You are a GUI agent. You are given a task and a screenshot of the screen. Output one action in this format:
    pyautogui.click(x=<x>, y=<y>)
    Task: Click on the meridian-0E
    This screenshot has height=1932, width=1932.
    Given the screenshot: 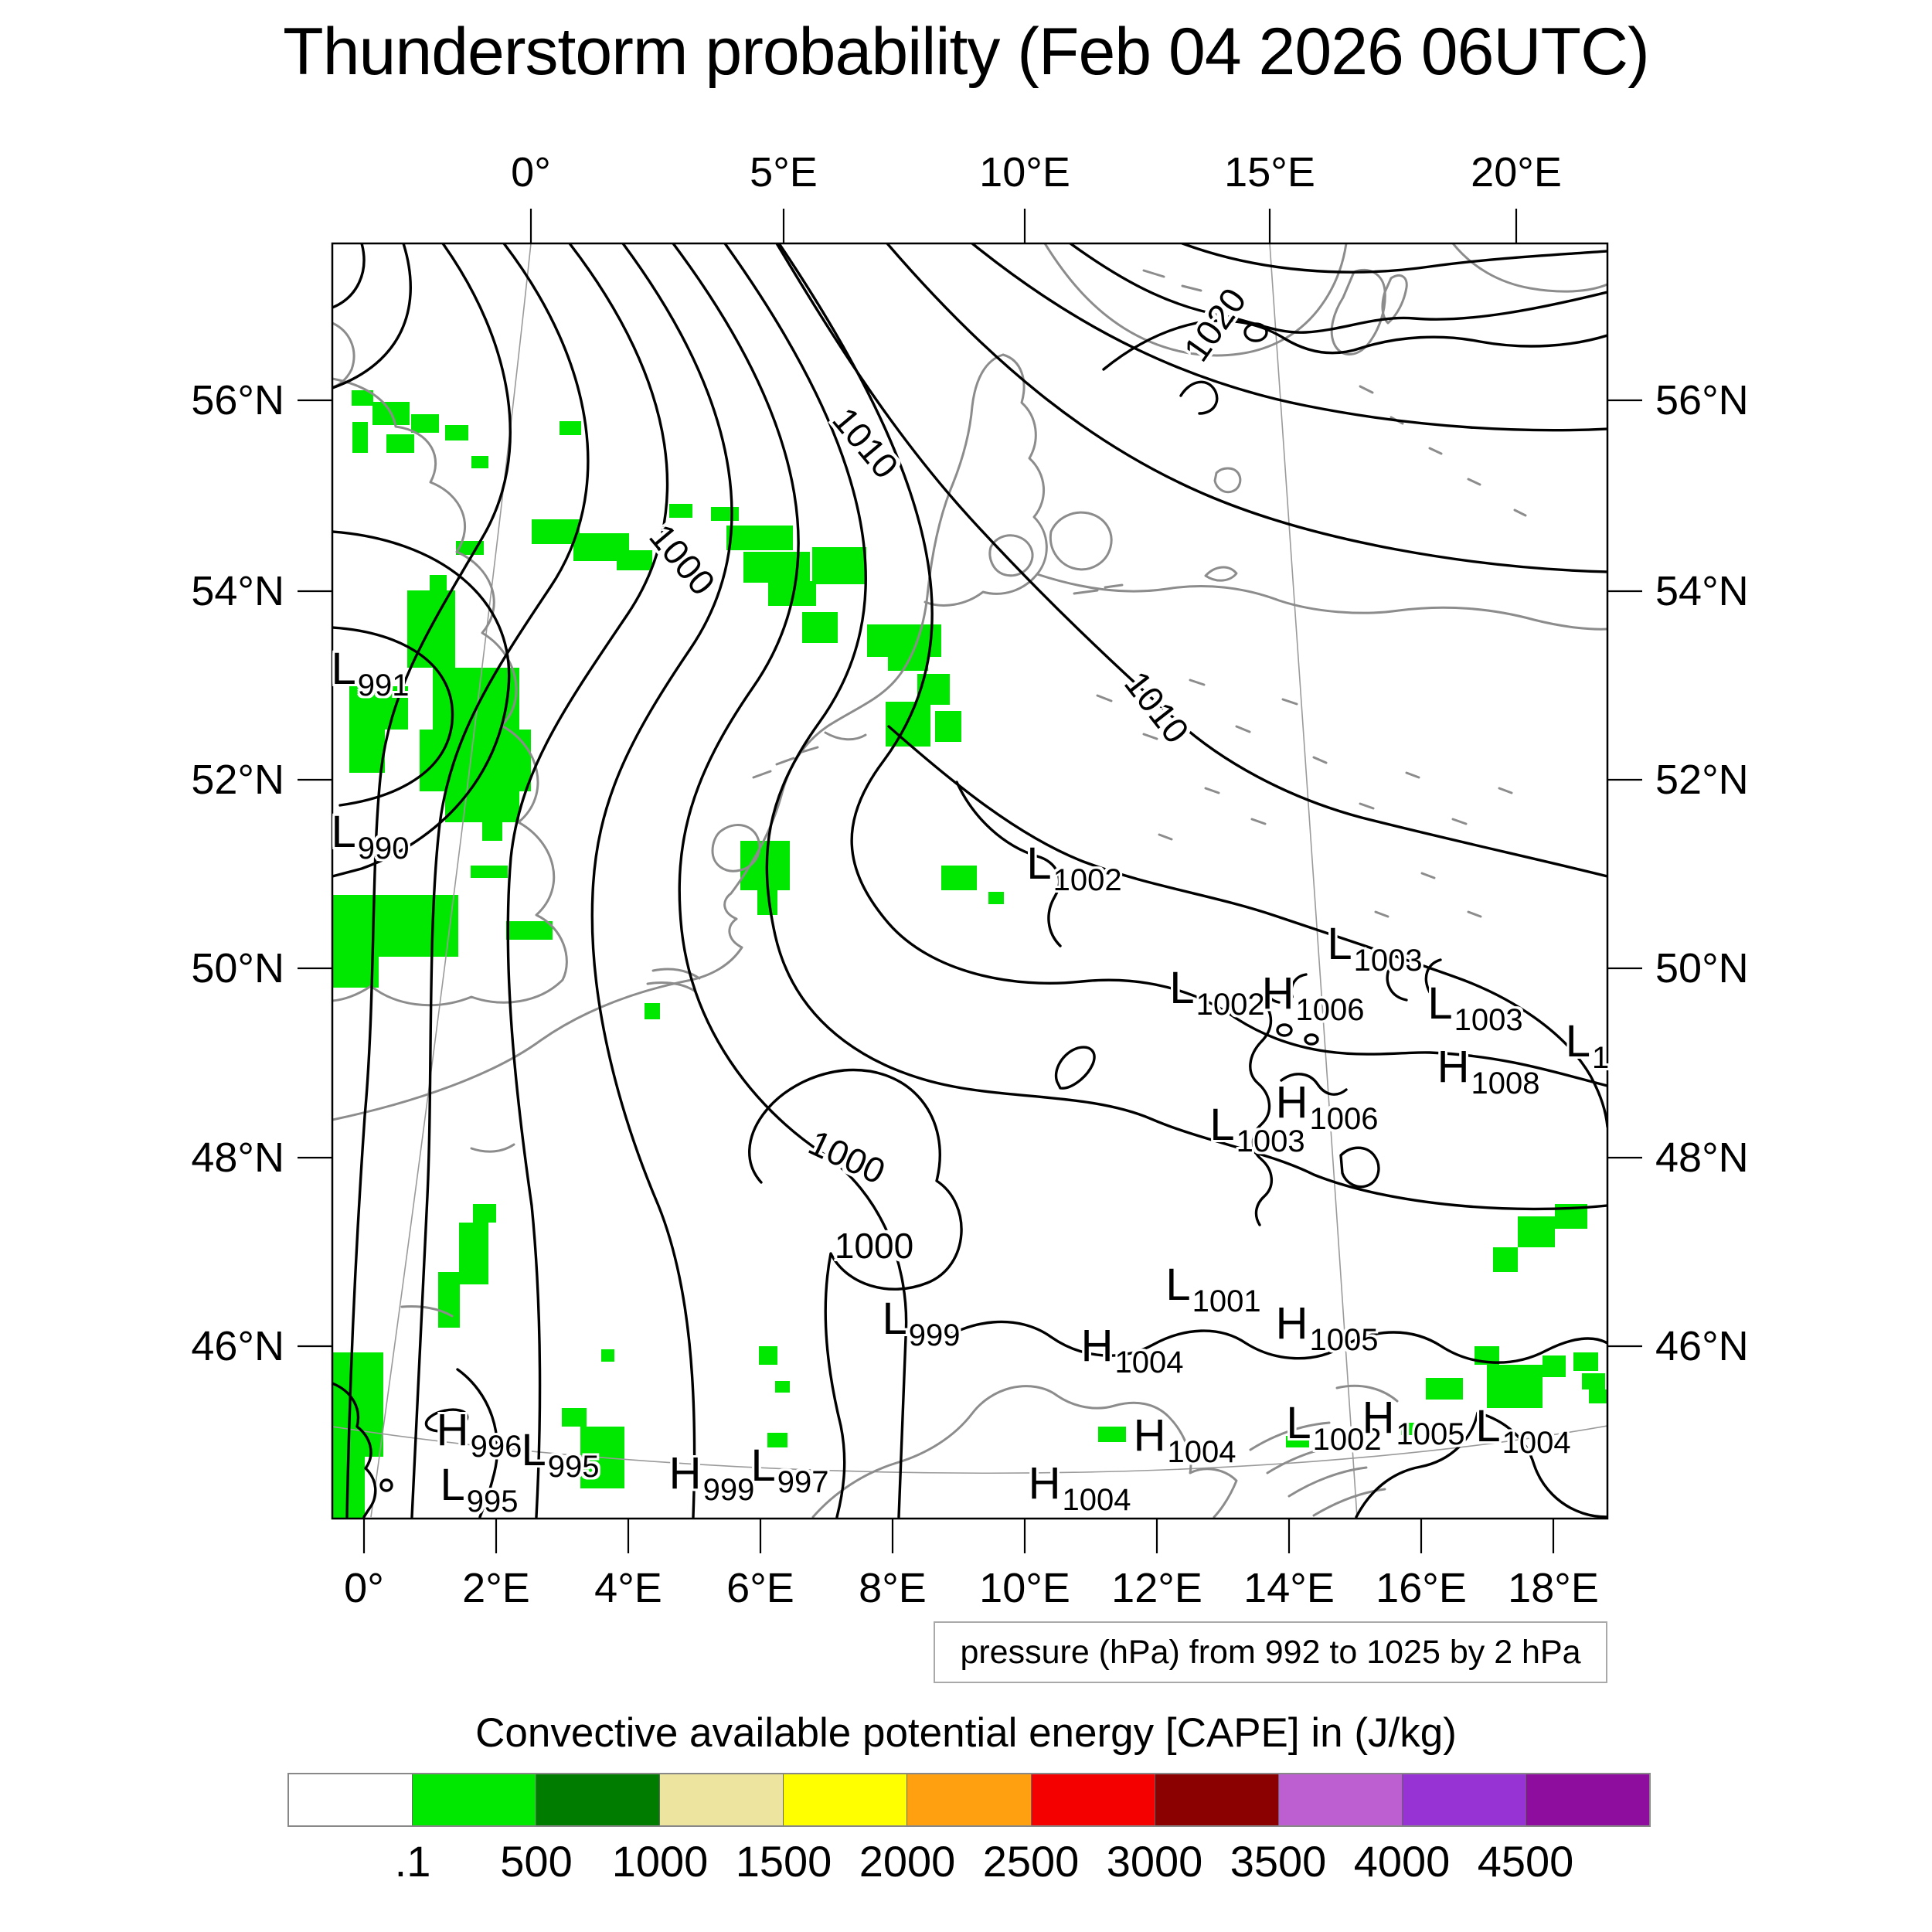 What is the action you would take?
    pyautogui.click(x=451, y=881)
    